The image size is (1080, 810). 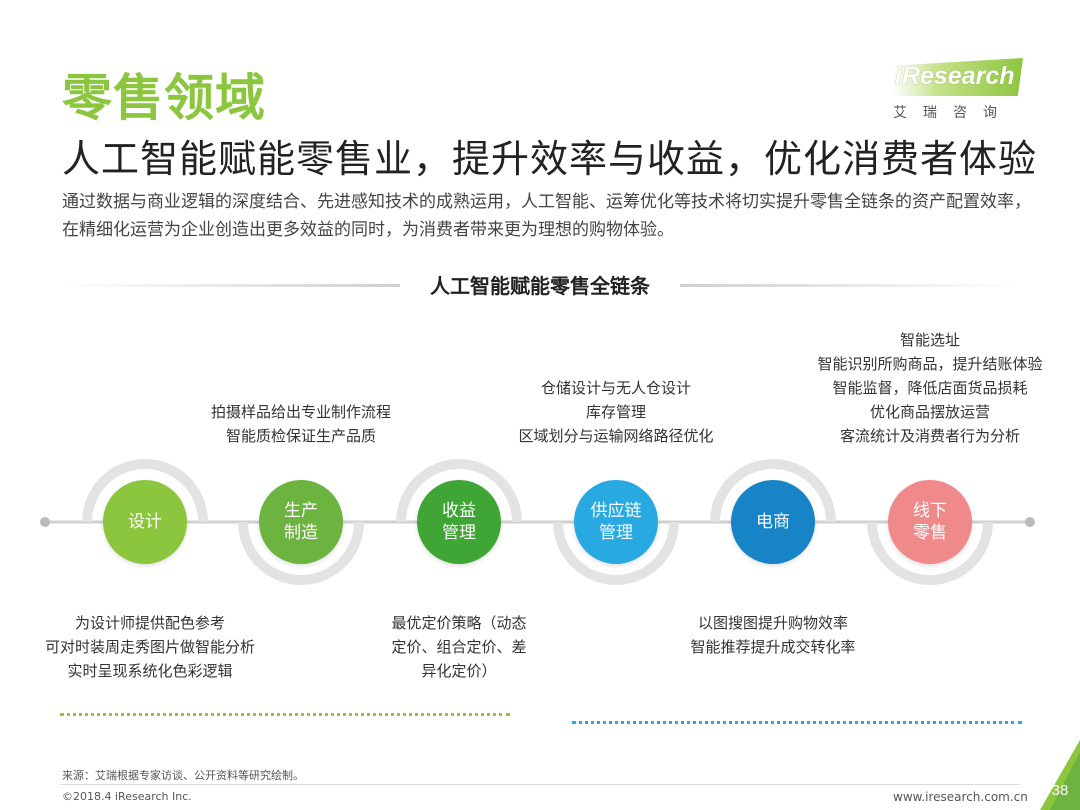 What do you see at coordinates (616, 436) in the screenshot?
I see `description-line: 区域划分与运输网络路径优化` at bounding box center [616, 436].